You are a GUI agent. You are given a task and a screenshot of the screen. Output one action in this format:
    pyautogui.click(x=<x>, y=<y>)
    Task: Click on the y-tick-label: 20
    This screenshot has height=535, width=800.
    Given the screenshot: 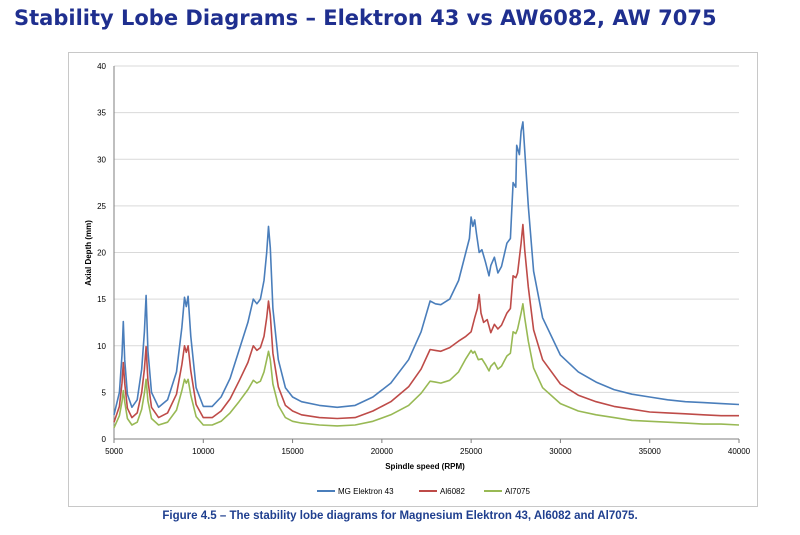 What is the action you would take?
    pyautogui.click(x=101, y=253)
    